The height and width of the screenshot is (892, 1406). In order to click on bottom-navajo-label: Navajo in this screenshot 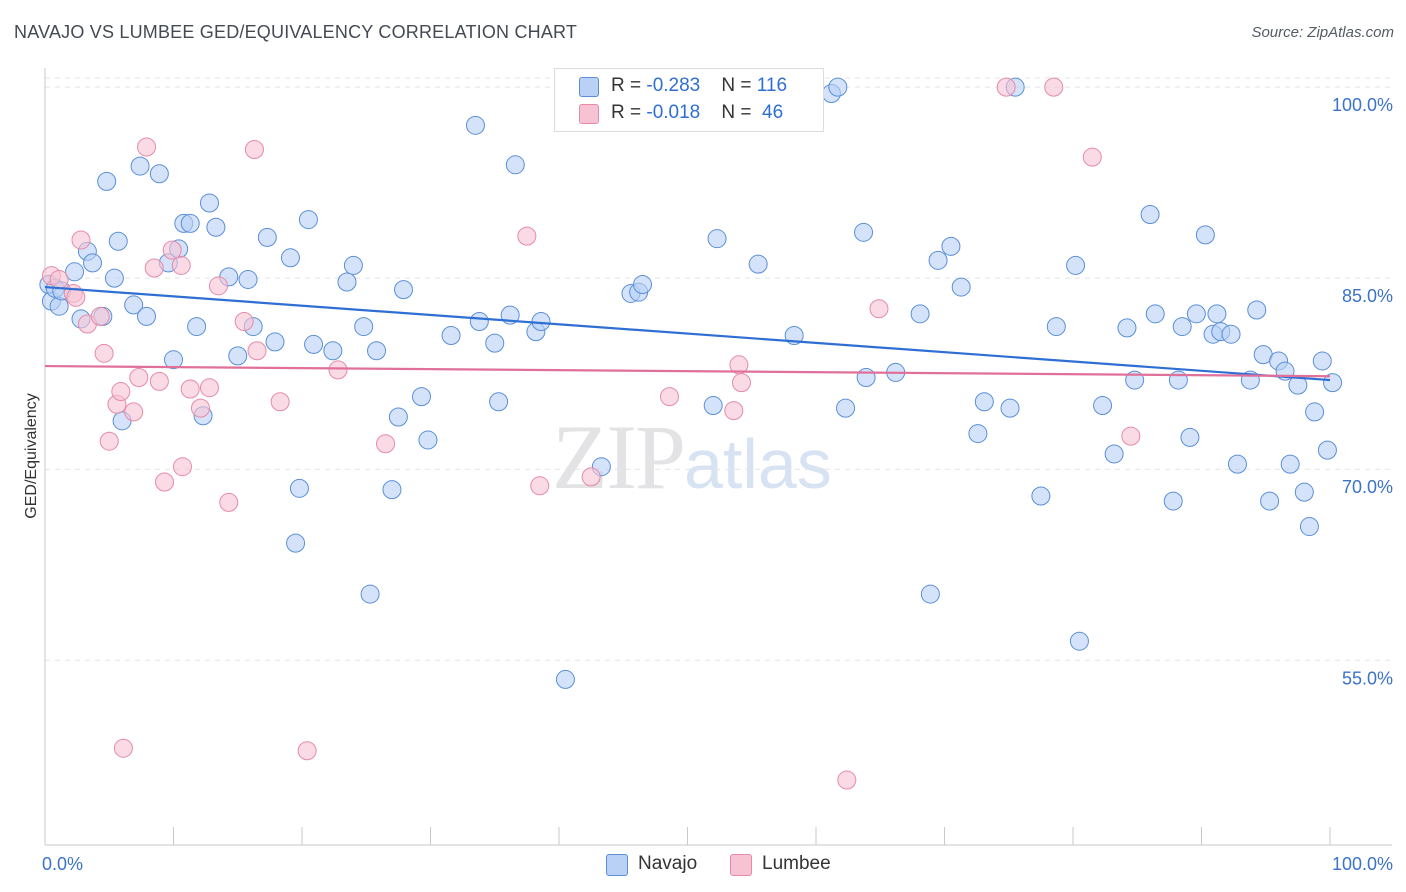, I will do `click(668, 863)`.